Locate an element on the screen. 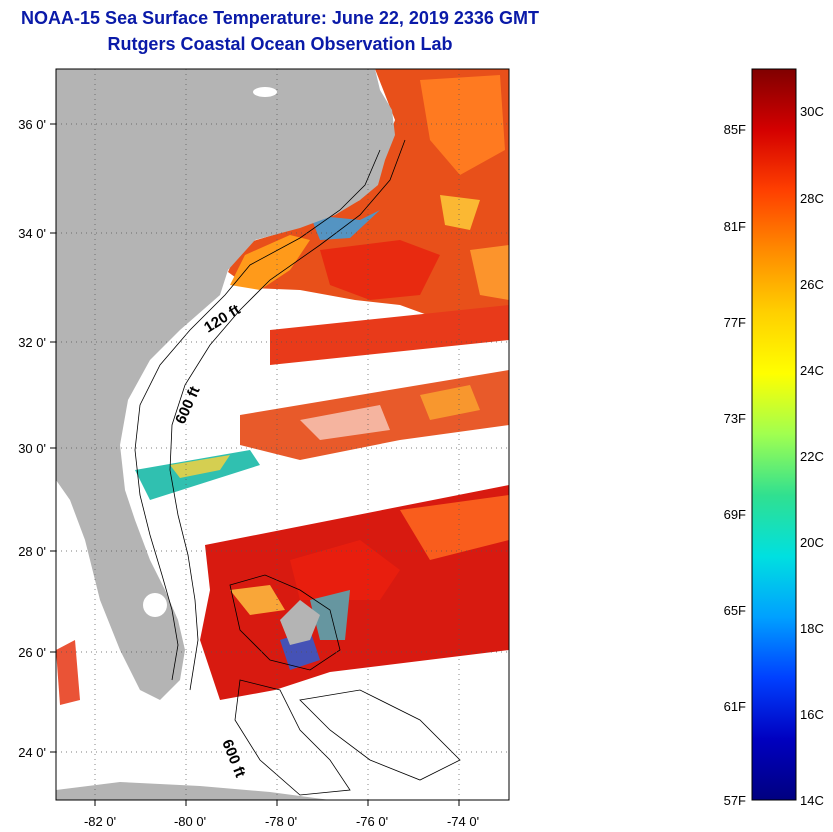  colorbar-label-c: 28C is located at coordinates (812, 198).